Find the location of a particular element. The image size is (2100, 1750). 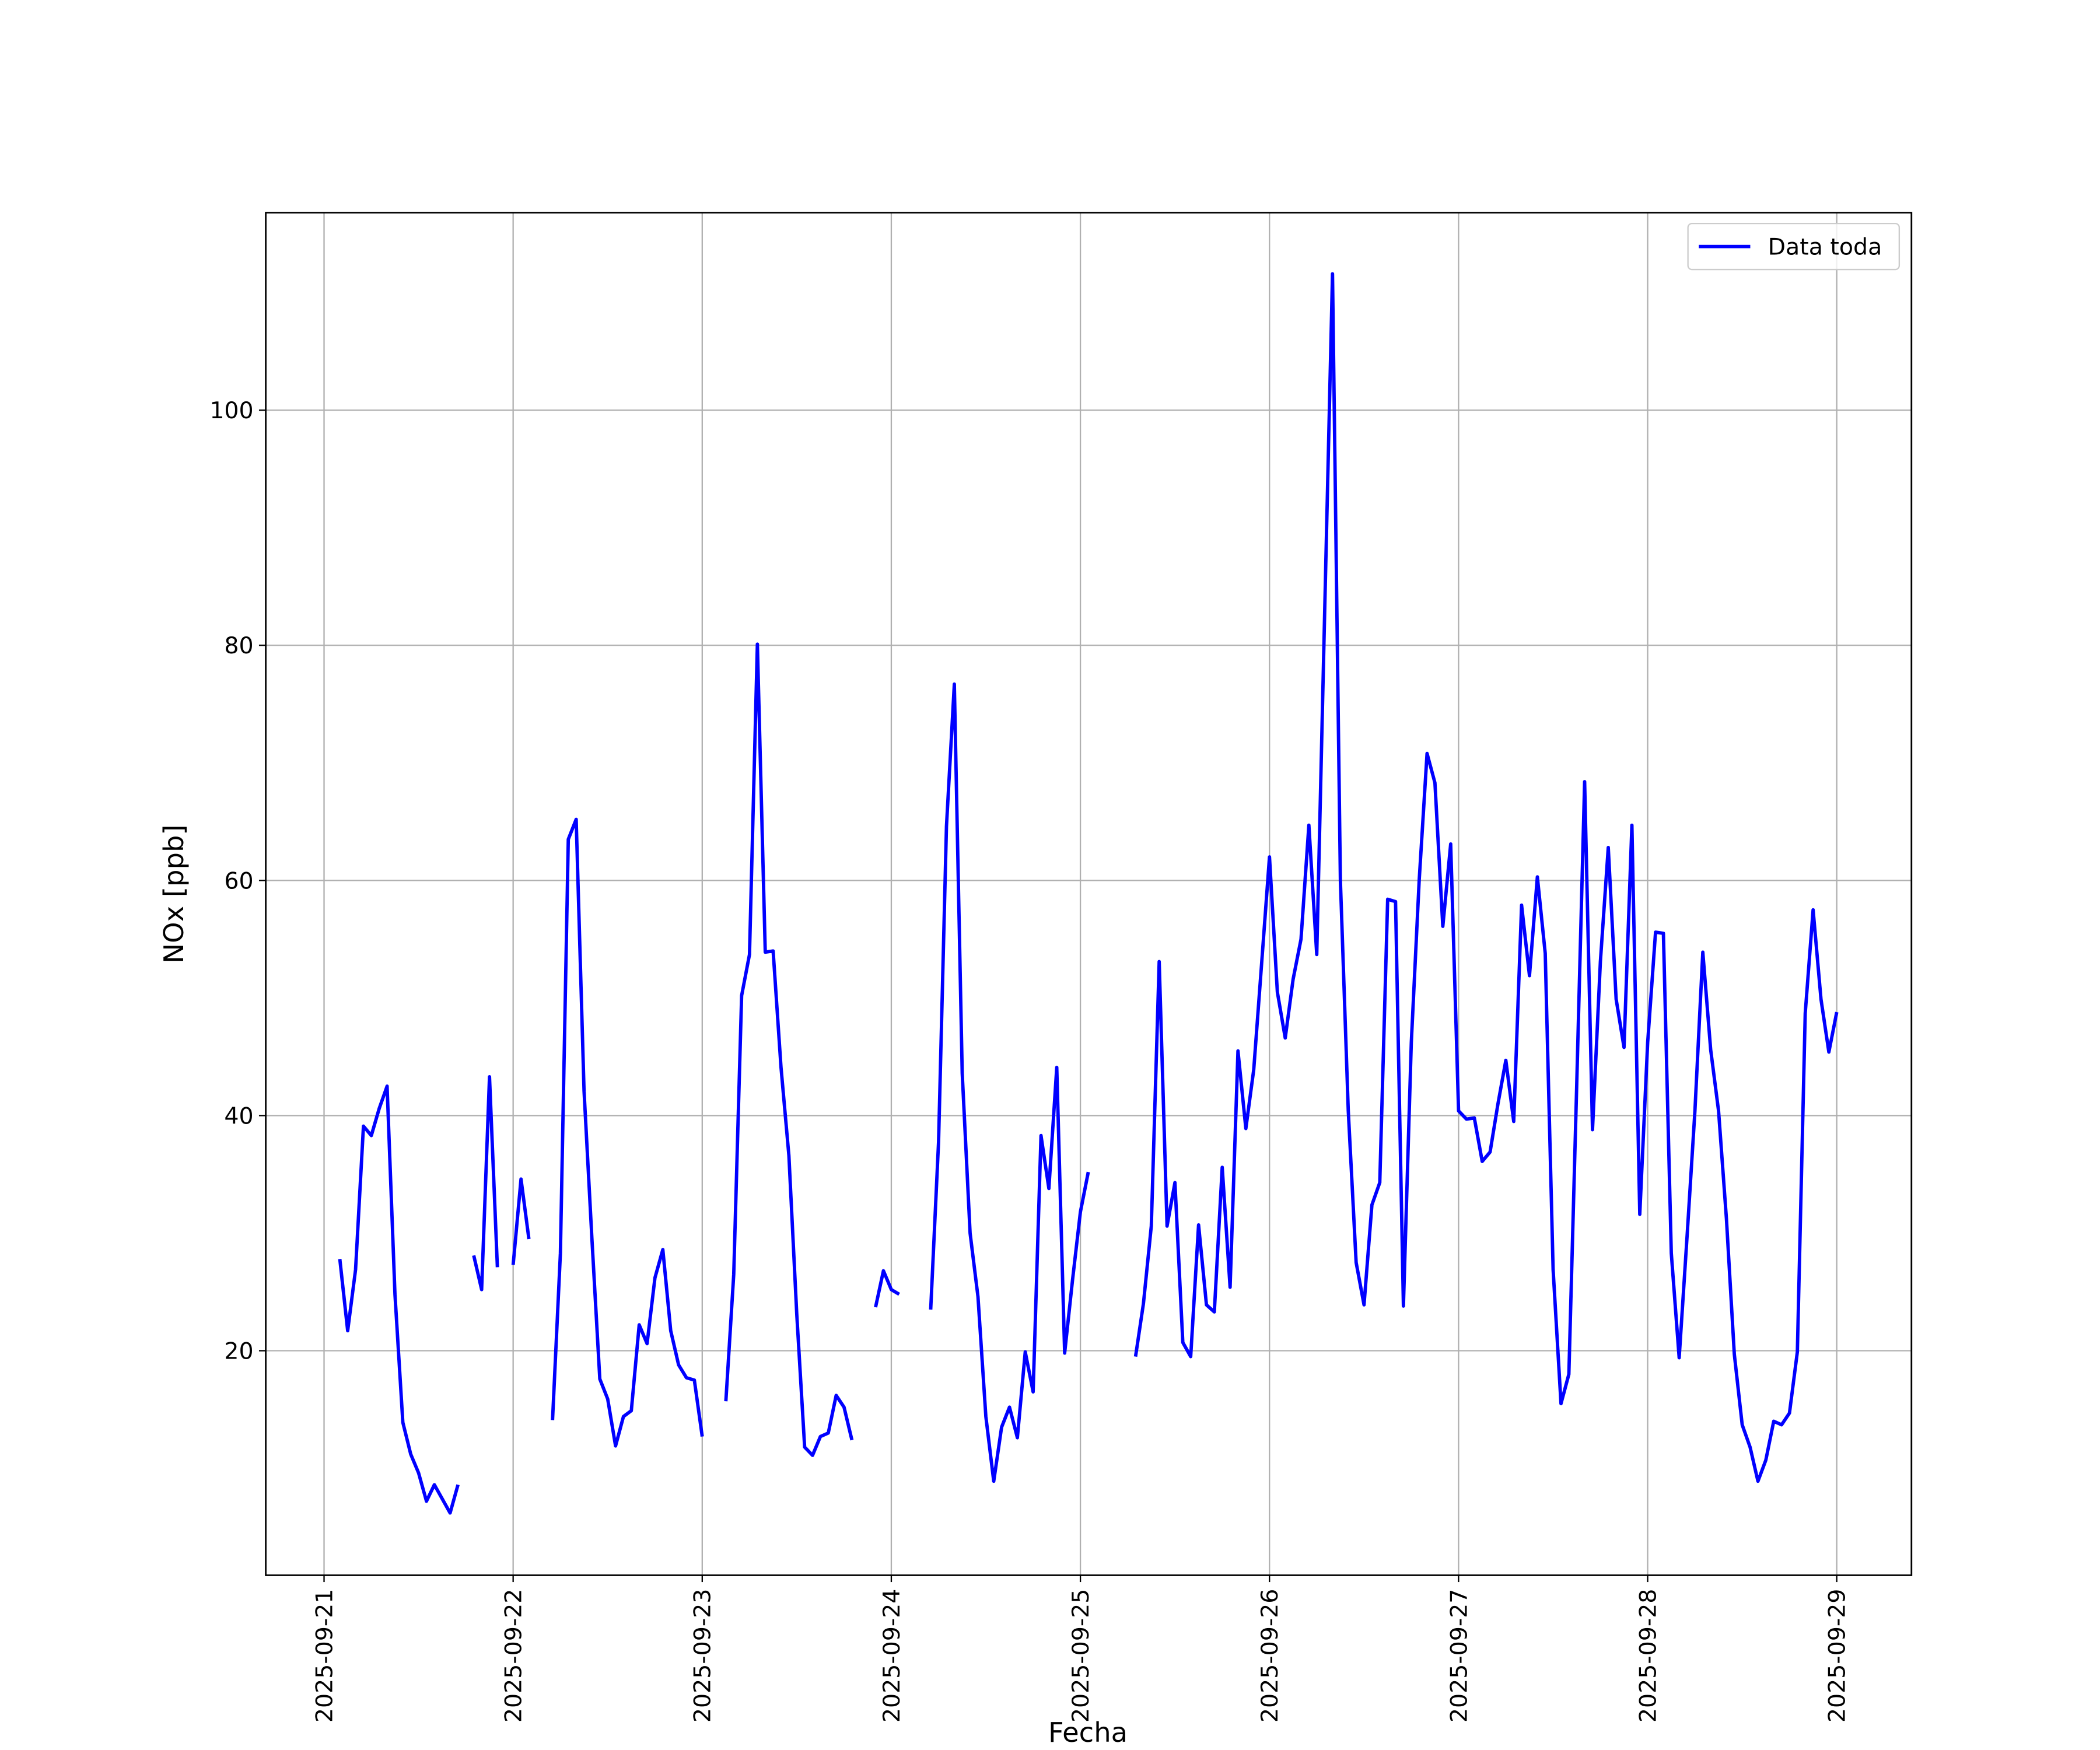

y-tick-label: 80 is located at coordinates (238, 645).